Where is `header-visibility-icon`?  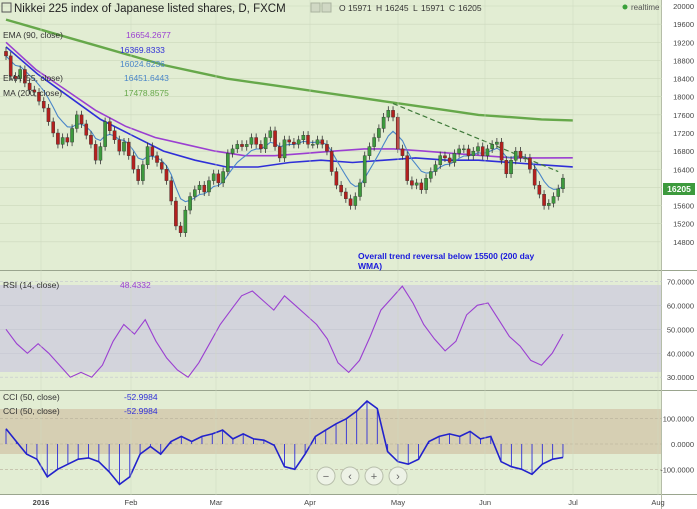 header-visibility-icon is located at coordinates (326, 7).